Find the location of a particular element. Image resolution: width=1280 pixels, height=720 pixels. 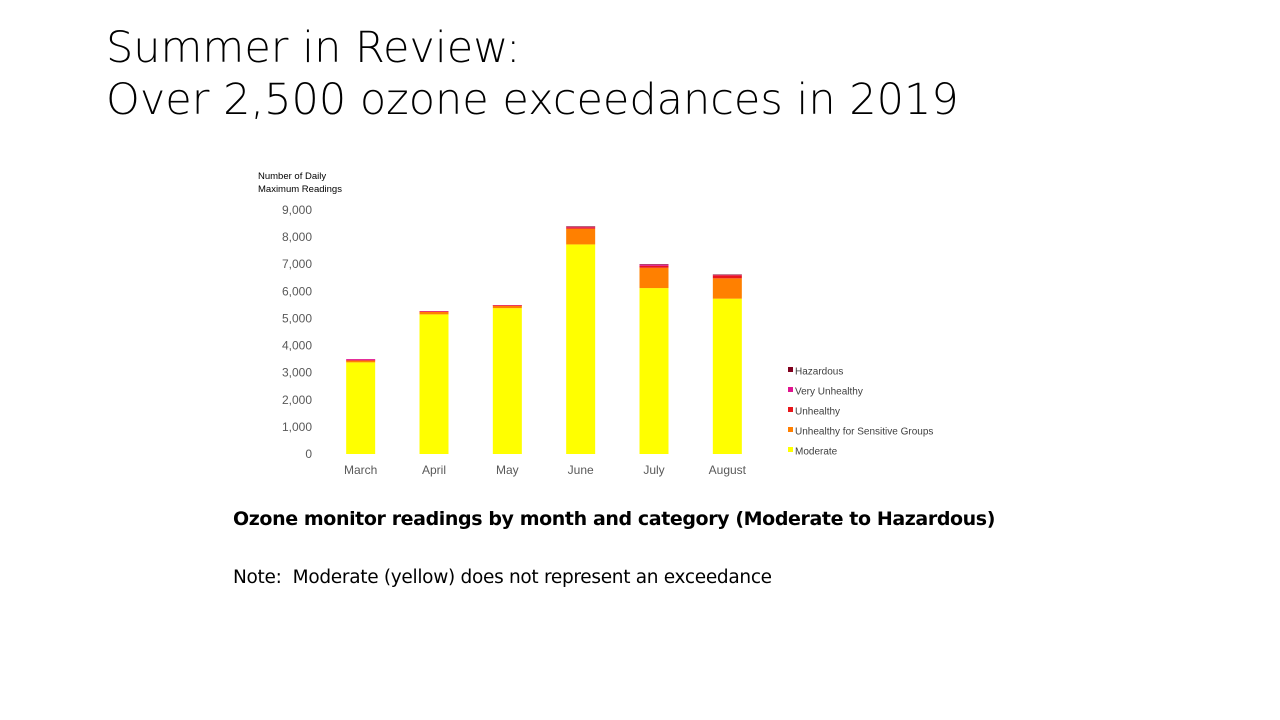

x-tick-label: April is located at coordinates (434, 470).